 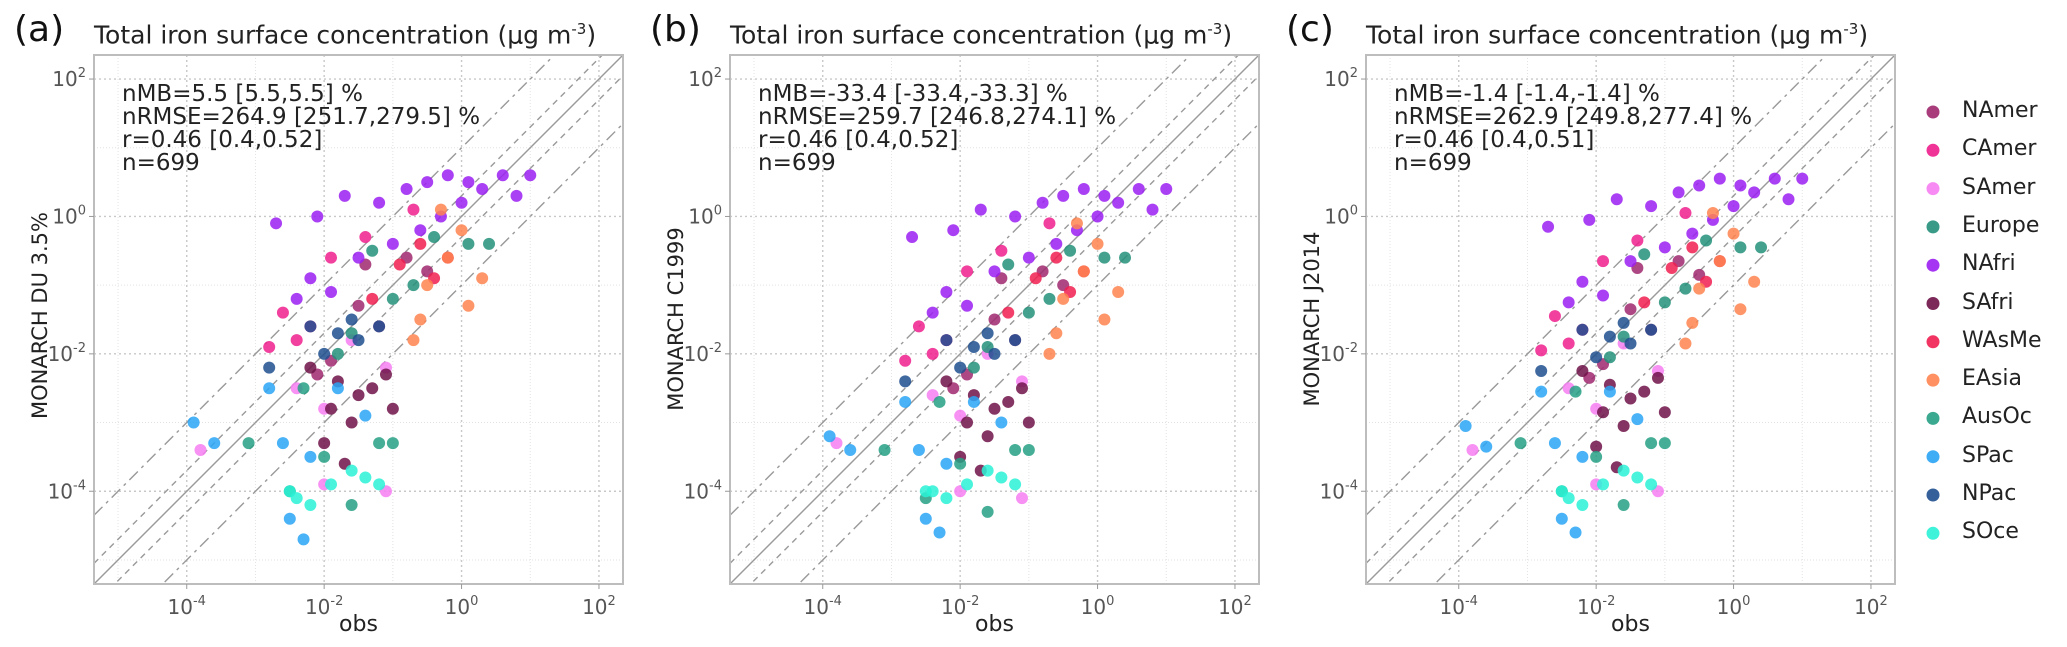 I want to click on series-NAmer, so click(x=1644, y=319).